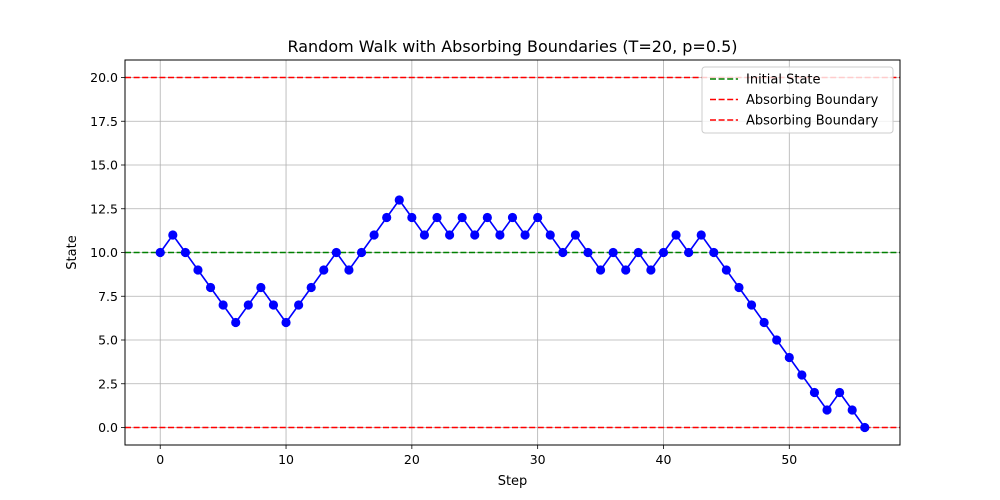  Describe the element at coordinates (104, 121) in the screenshot. I see `y-tick-label: 17.5` at that location.